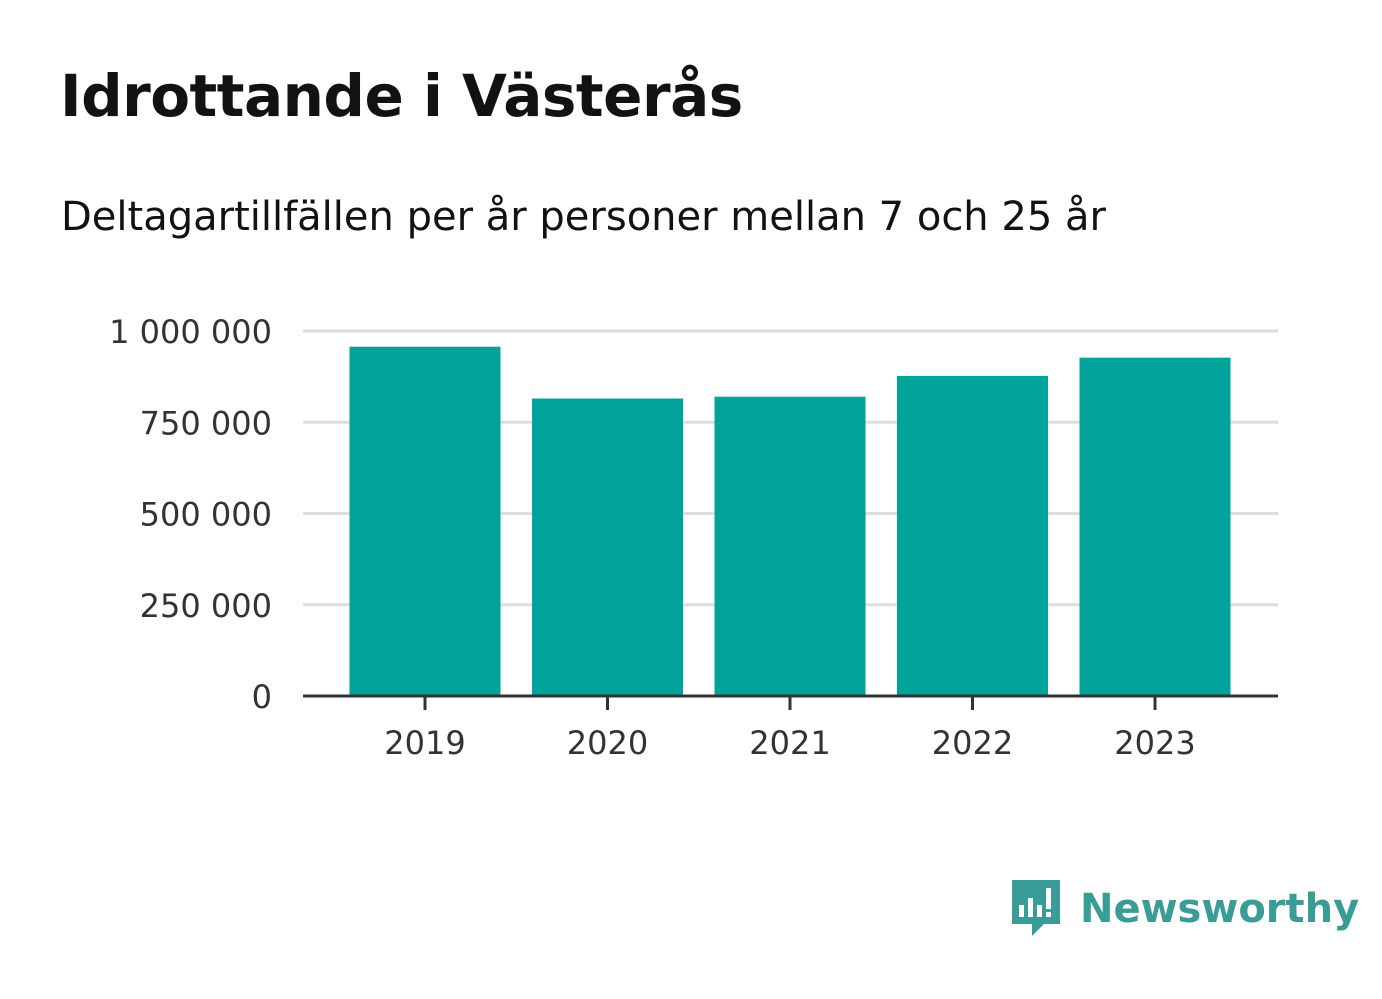  What do you see at coordinates (206, 515) in the screenshot?
I see `y-tick-label: 500 000` at bounding box center [206, 515].